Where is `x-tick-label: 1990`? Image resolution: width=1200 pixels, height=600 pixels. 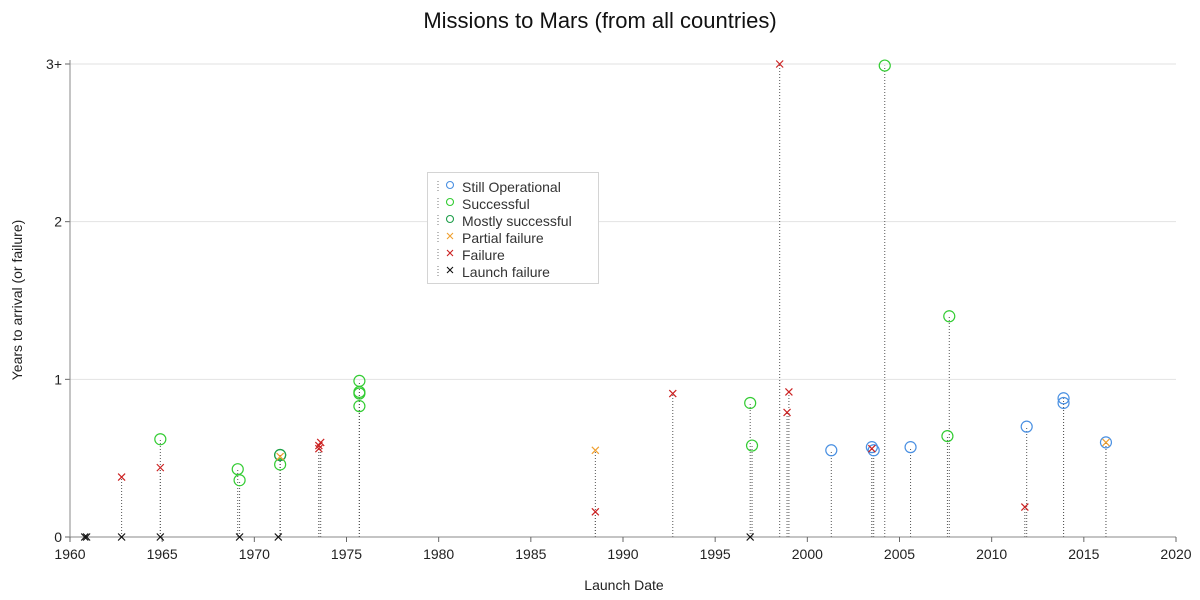
x-tick-label: 1990 is located at coordinates (622, 554).